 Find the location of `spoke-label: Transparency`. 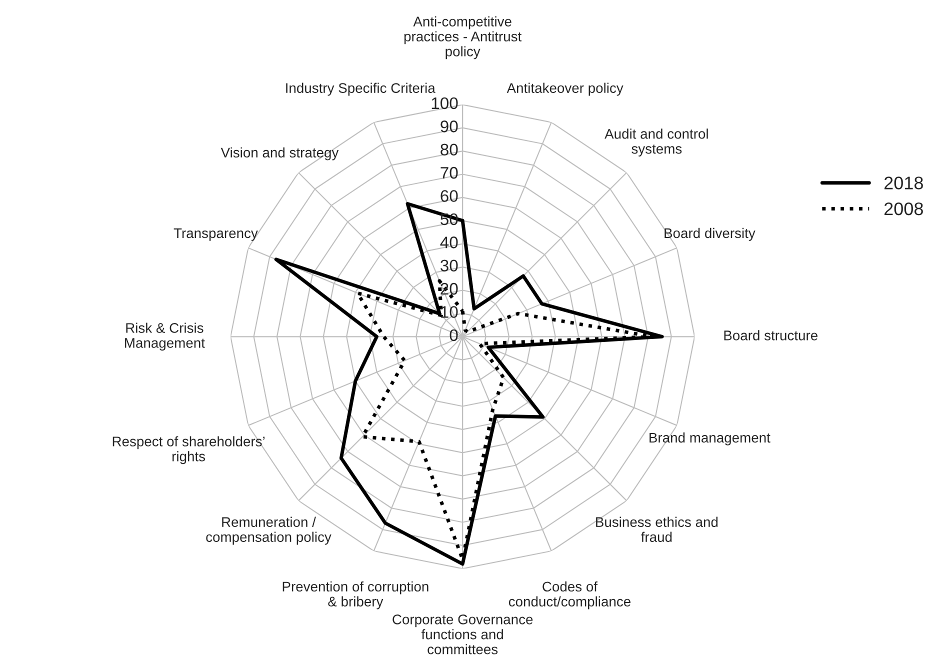

spoke-label: Transparency is located at coordinates (216, 234).